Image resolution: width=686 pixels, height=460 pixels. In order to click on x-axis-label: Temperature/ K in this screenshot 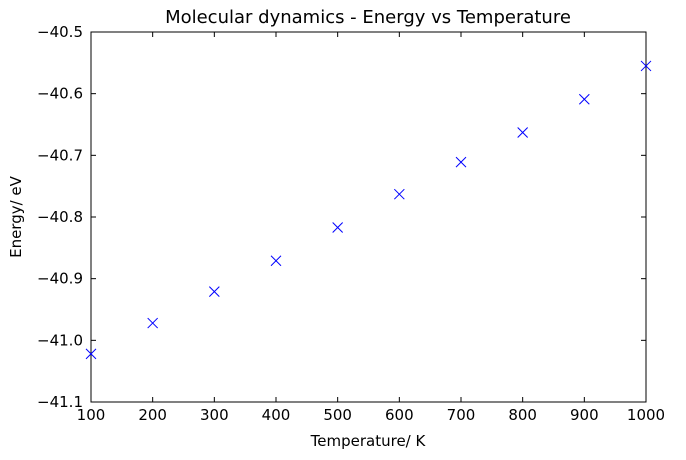, I will do `click(368, 441)`.